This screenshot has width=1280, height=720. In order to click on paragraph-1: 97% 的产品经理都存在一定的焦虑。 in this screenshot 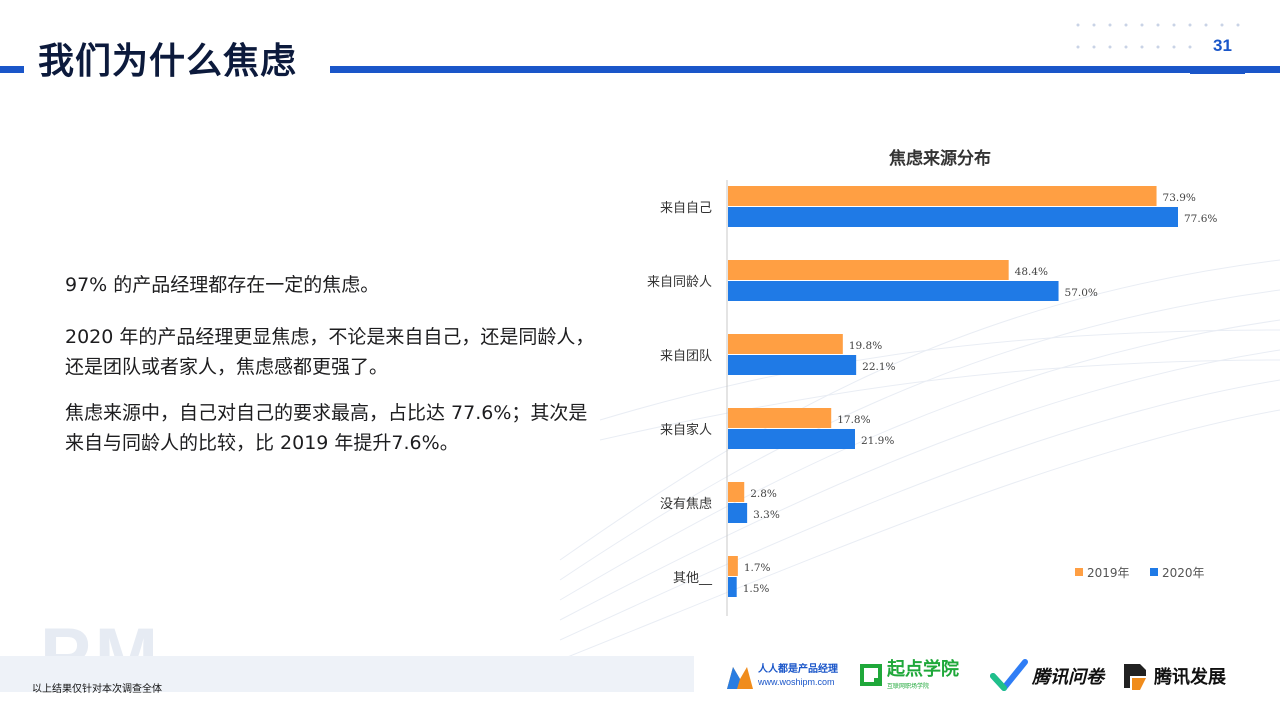, I will do `click(222, 285)`.